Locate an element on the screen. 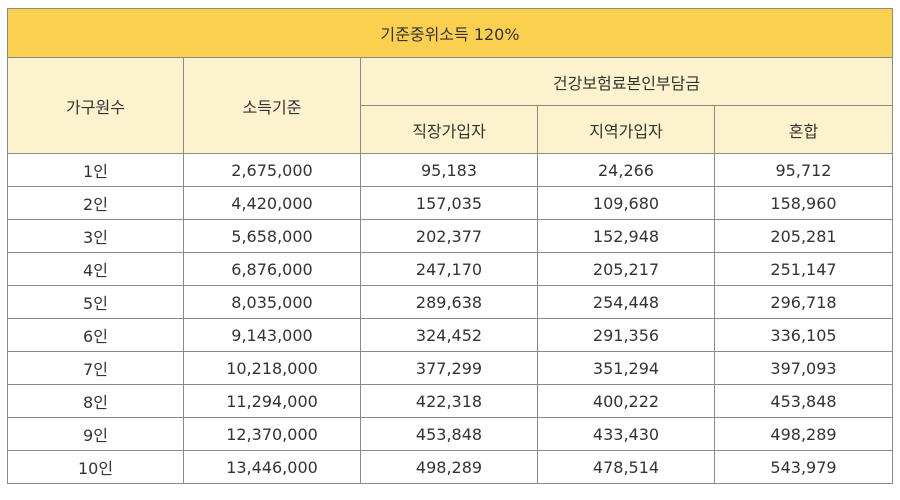  cell-household-count: 3인 is located at coordinates (95, 236).